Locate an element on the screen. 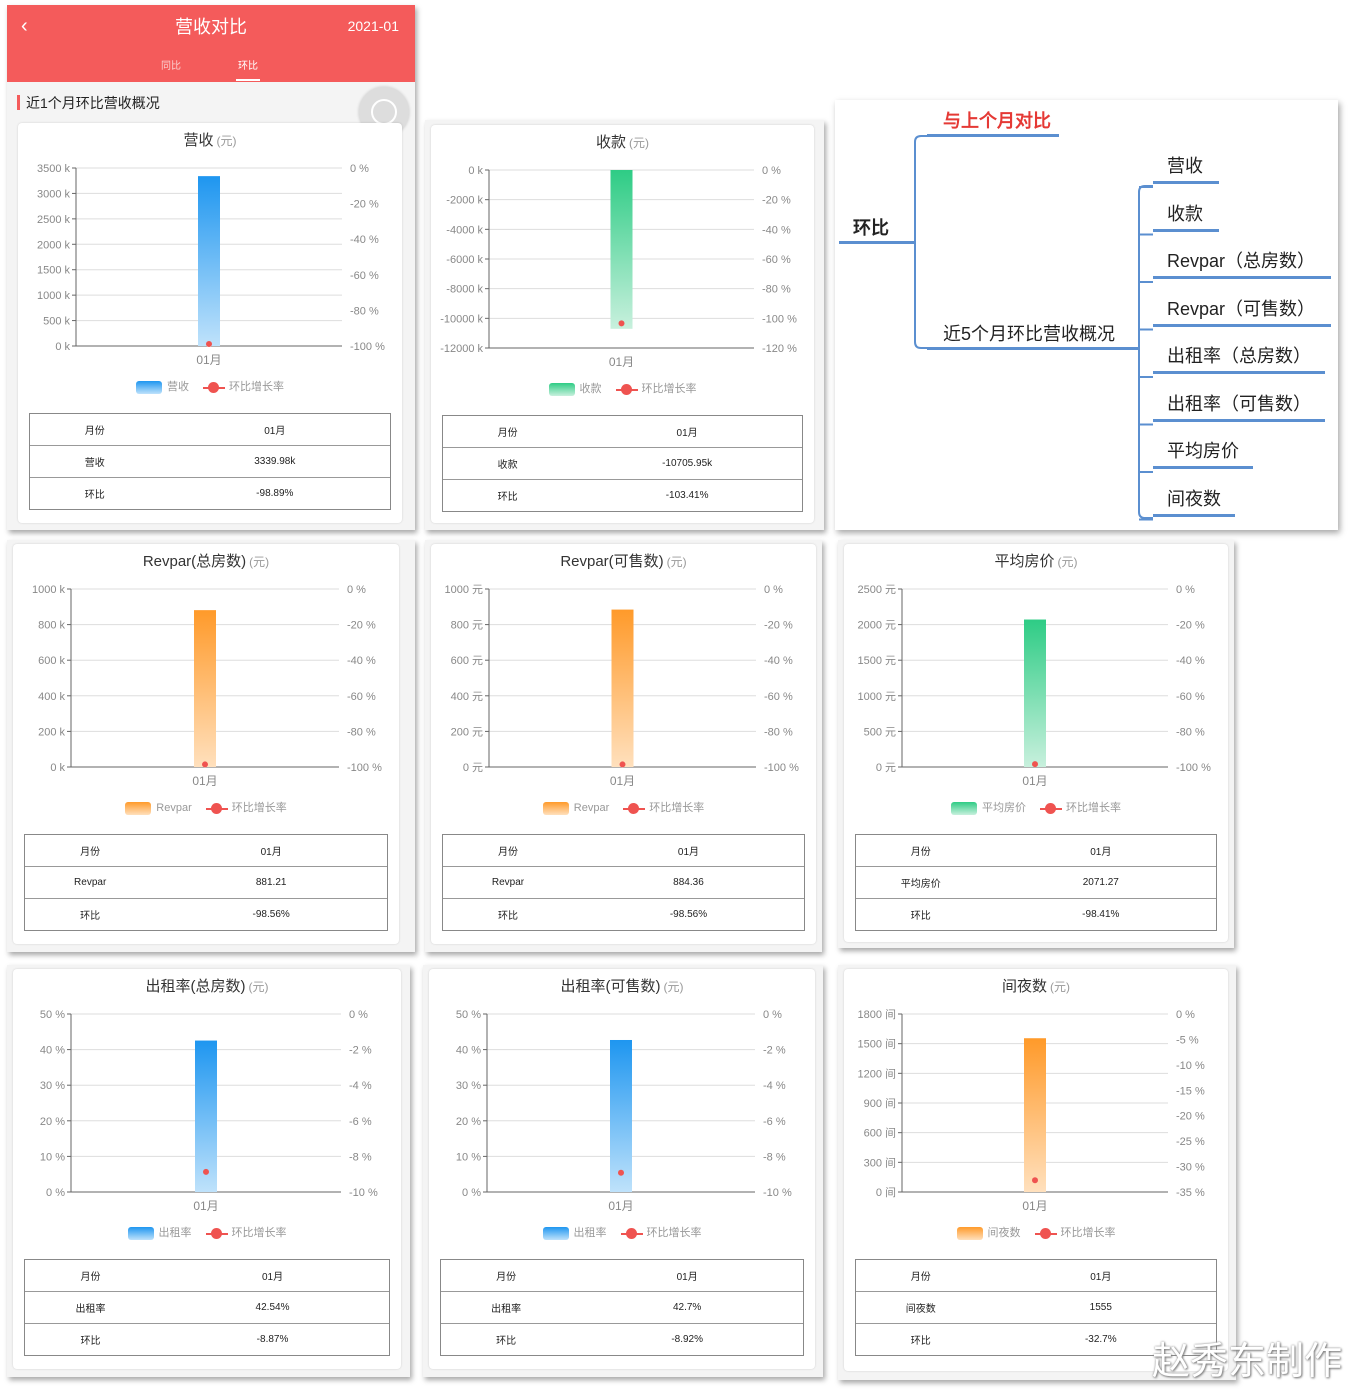 The width and height of the screenshot is (1352, 1389). mindmap-branch-previous-month: 与上个月对比 is located at coordinates (997, 121).